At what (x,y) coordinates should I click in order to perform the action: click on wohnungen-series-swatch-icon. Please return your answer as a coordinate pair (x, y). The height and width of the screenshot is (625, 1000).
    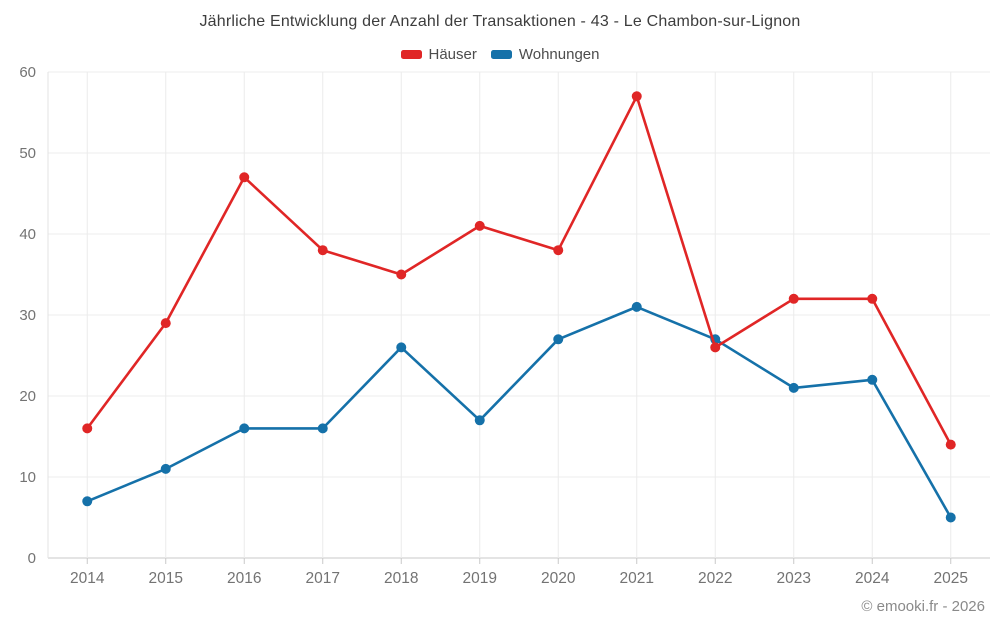
    Looking at the image, I should click on (501, 54).